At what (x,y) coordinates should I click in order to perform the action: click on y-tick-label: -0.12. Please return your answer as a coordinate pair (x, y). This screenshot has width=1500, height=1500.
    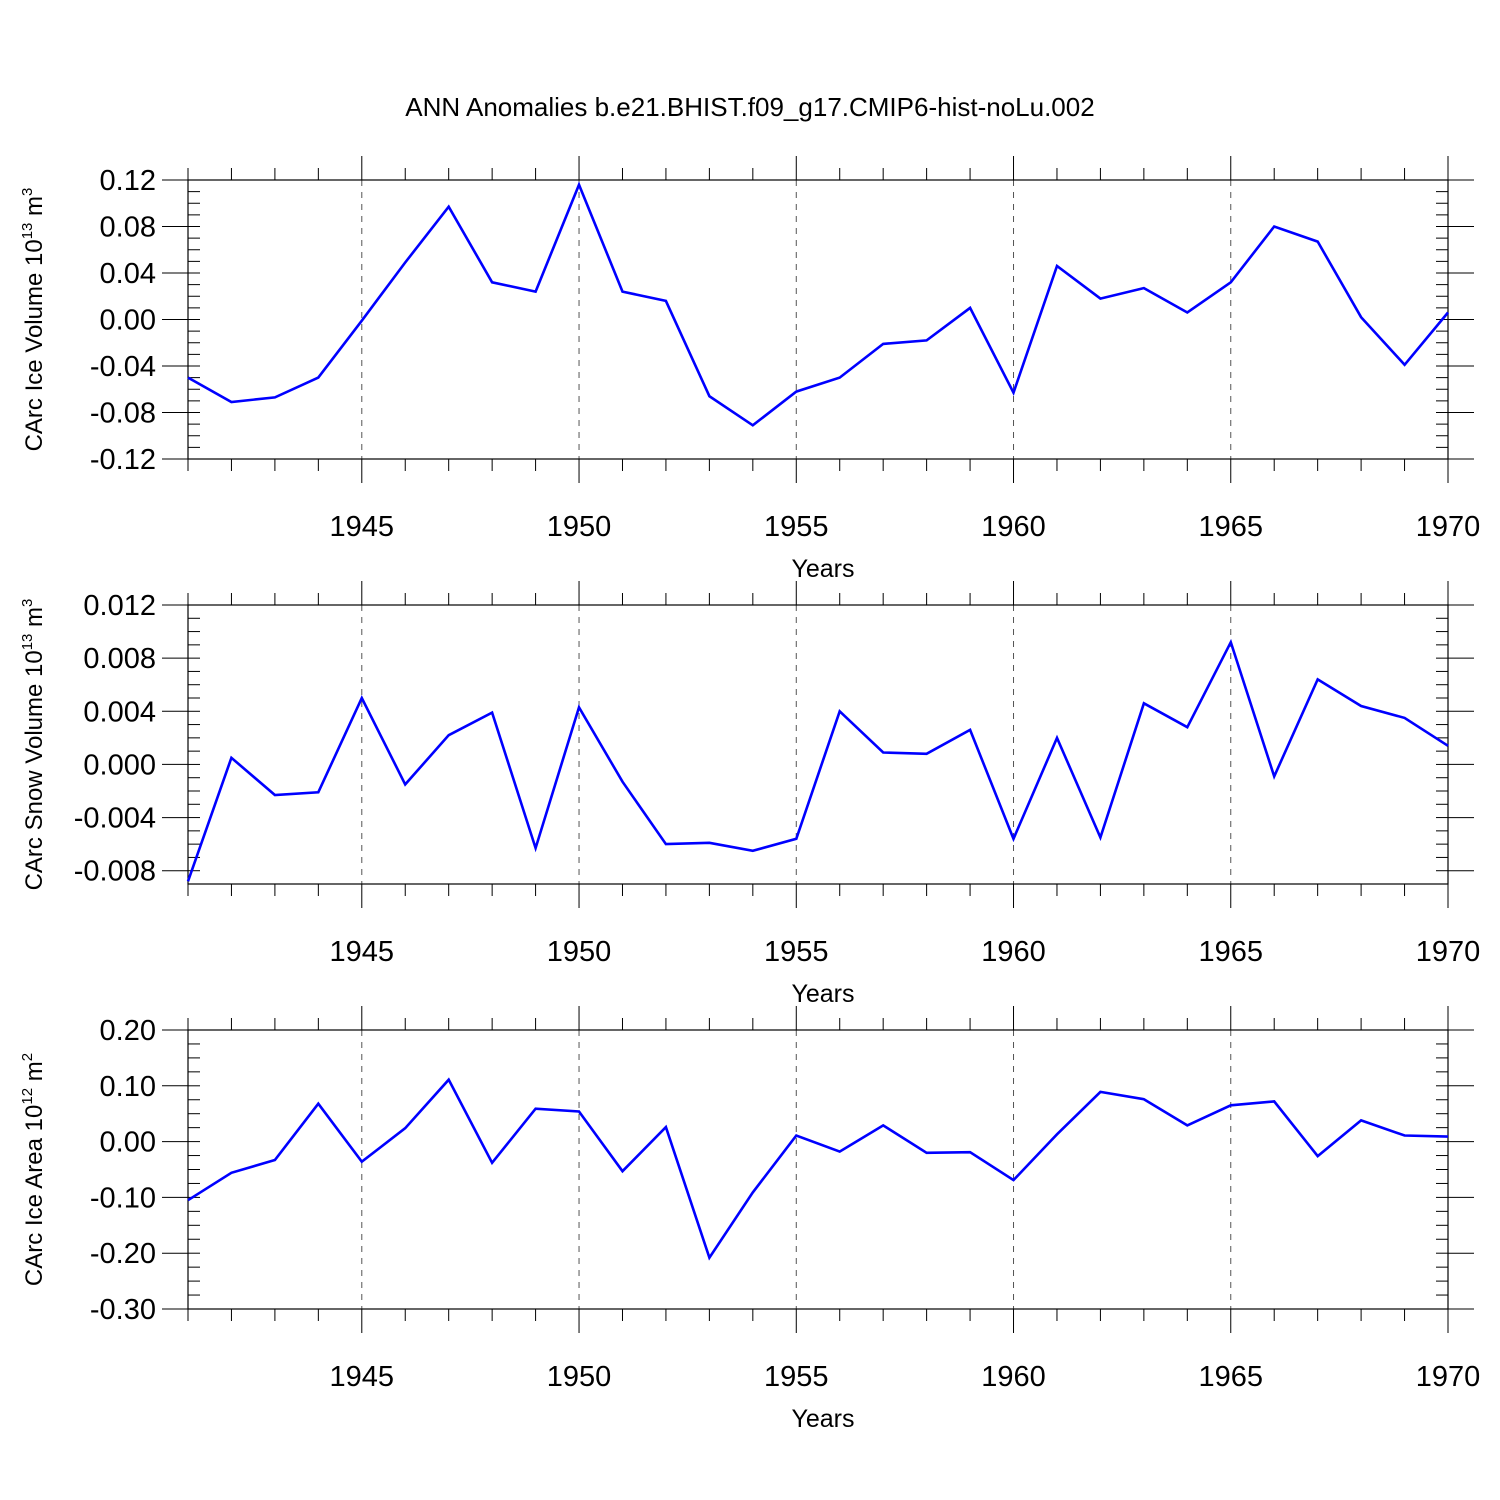
    Looking at the image, I should click on (123, 460).